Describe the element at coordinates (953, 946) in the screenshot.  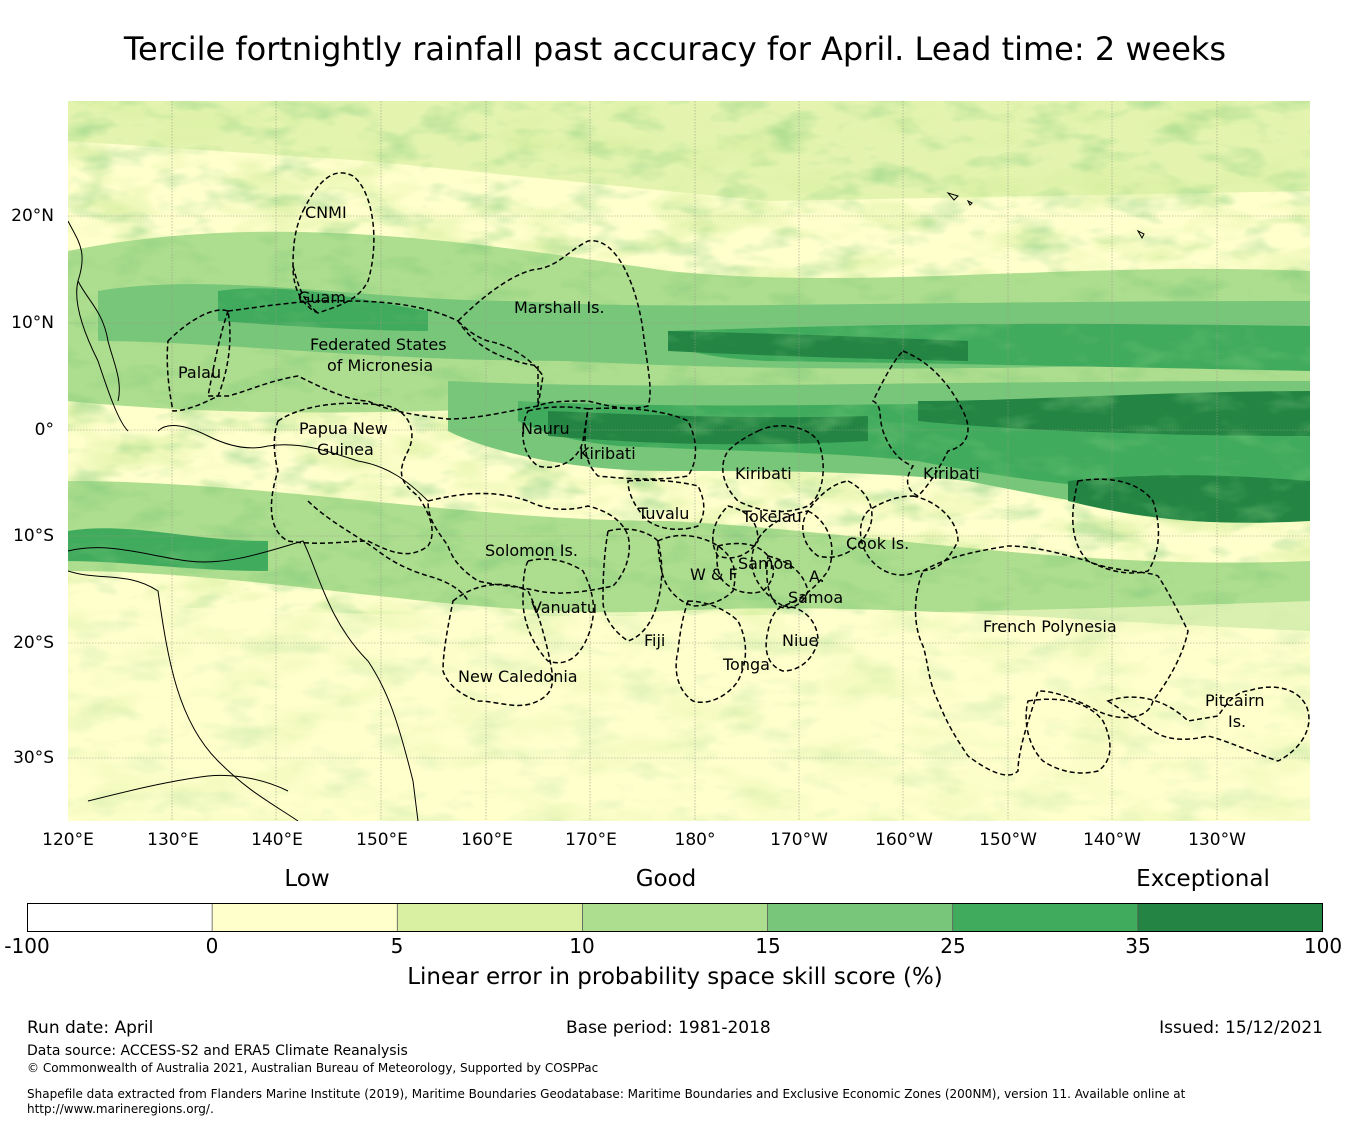
I see `colorbar-tick: 25` at that location.